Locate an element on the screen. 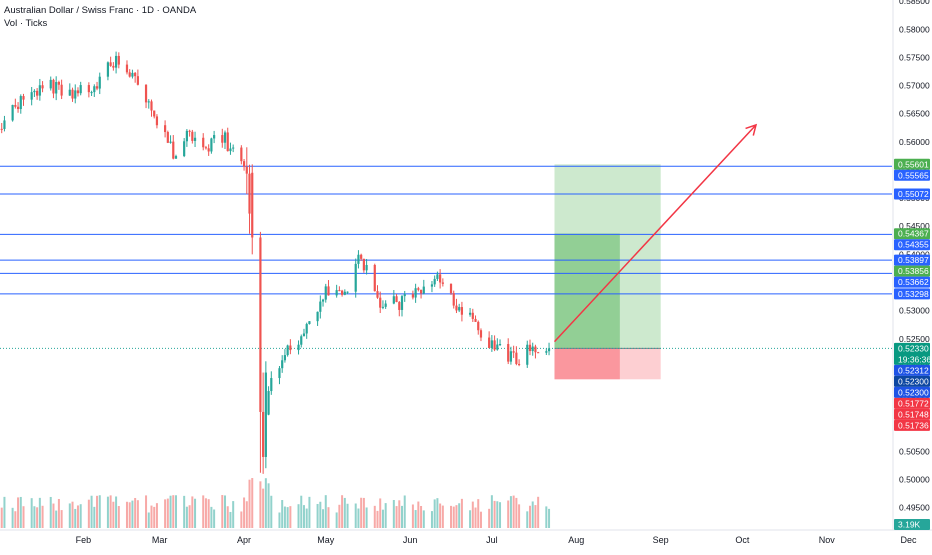 The height and width of the screenshot is (555, 932). price-axis-label-text: 0.53897 is located at coordinates (913, 260).